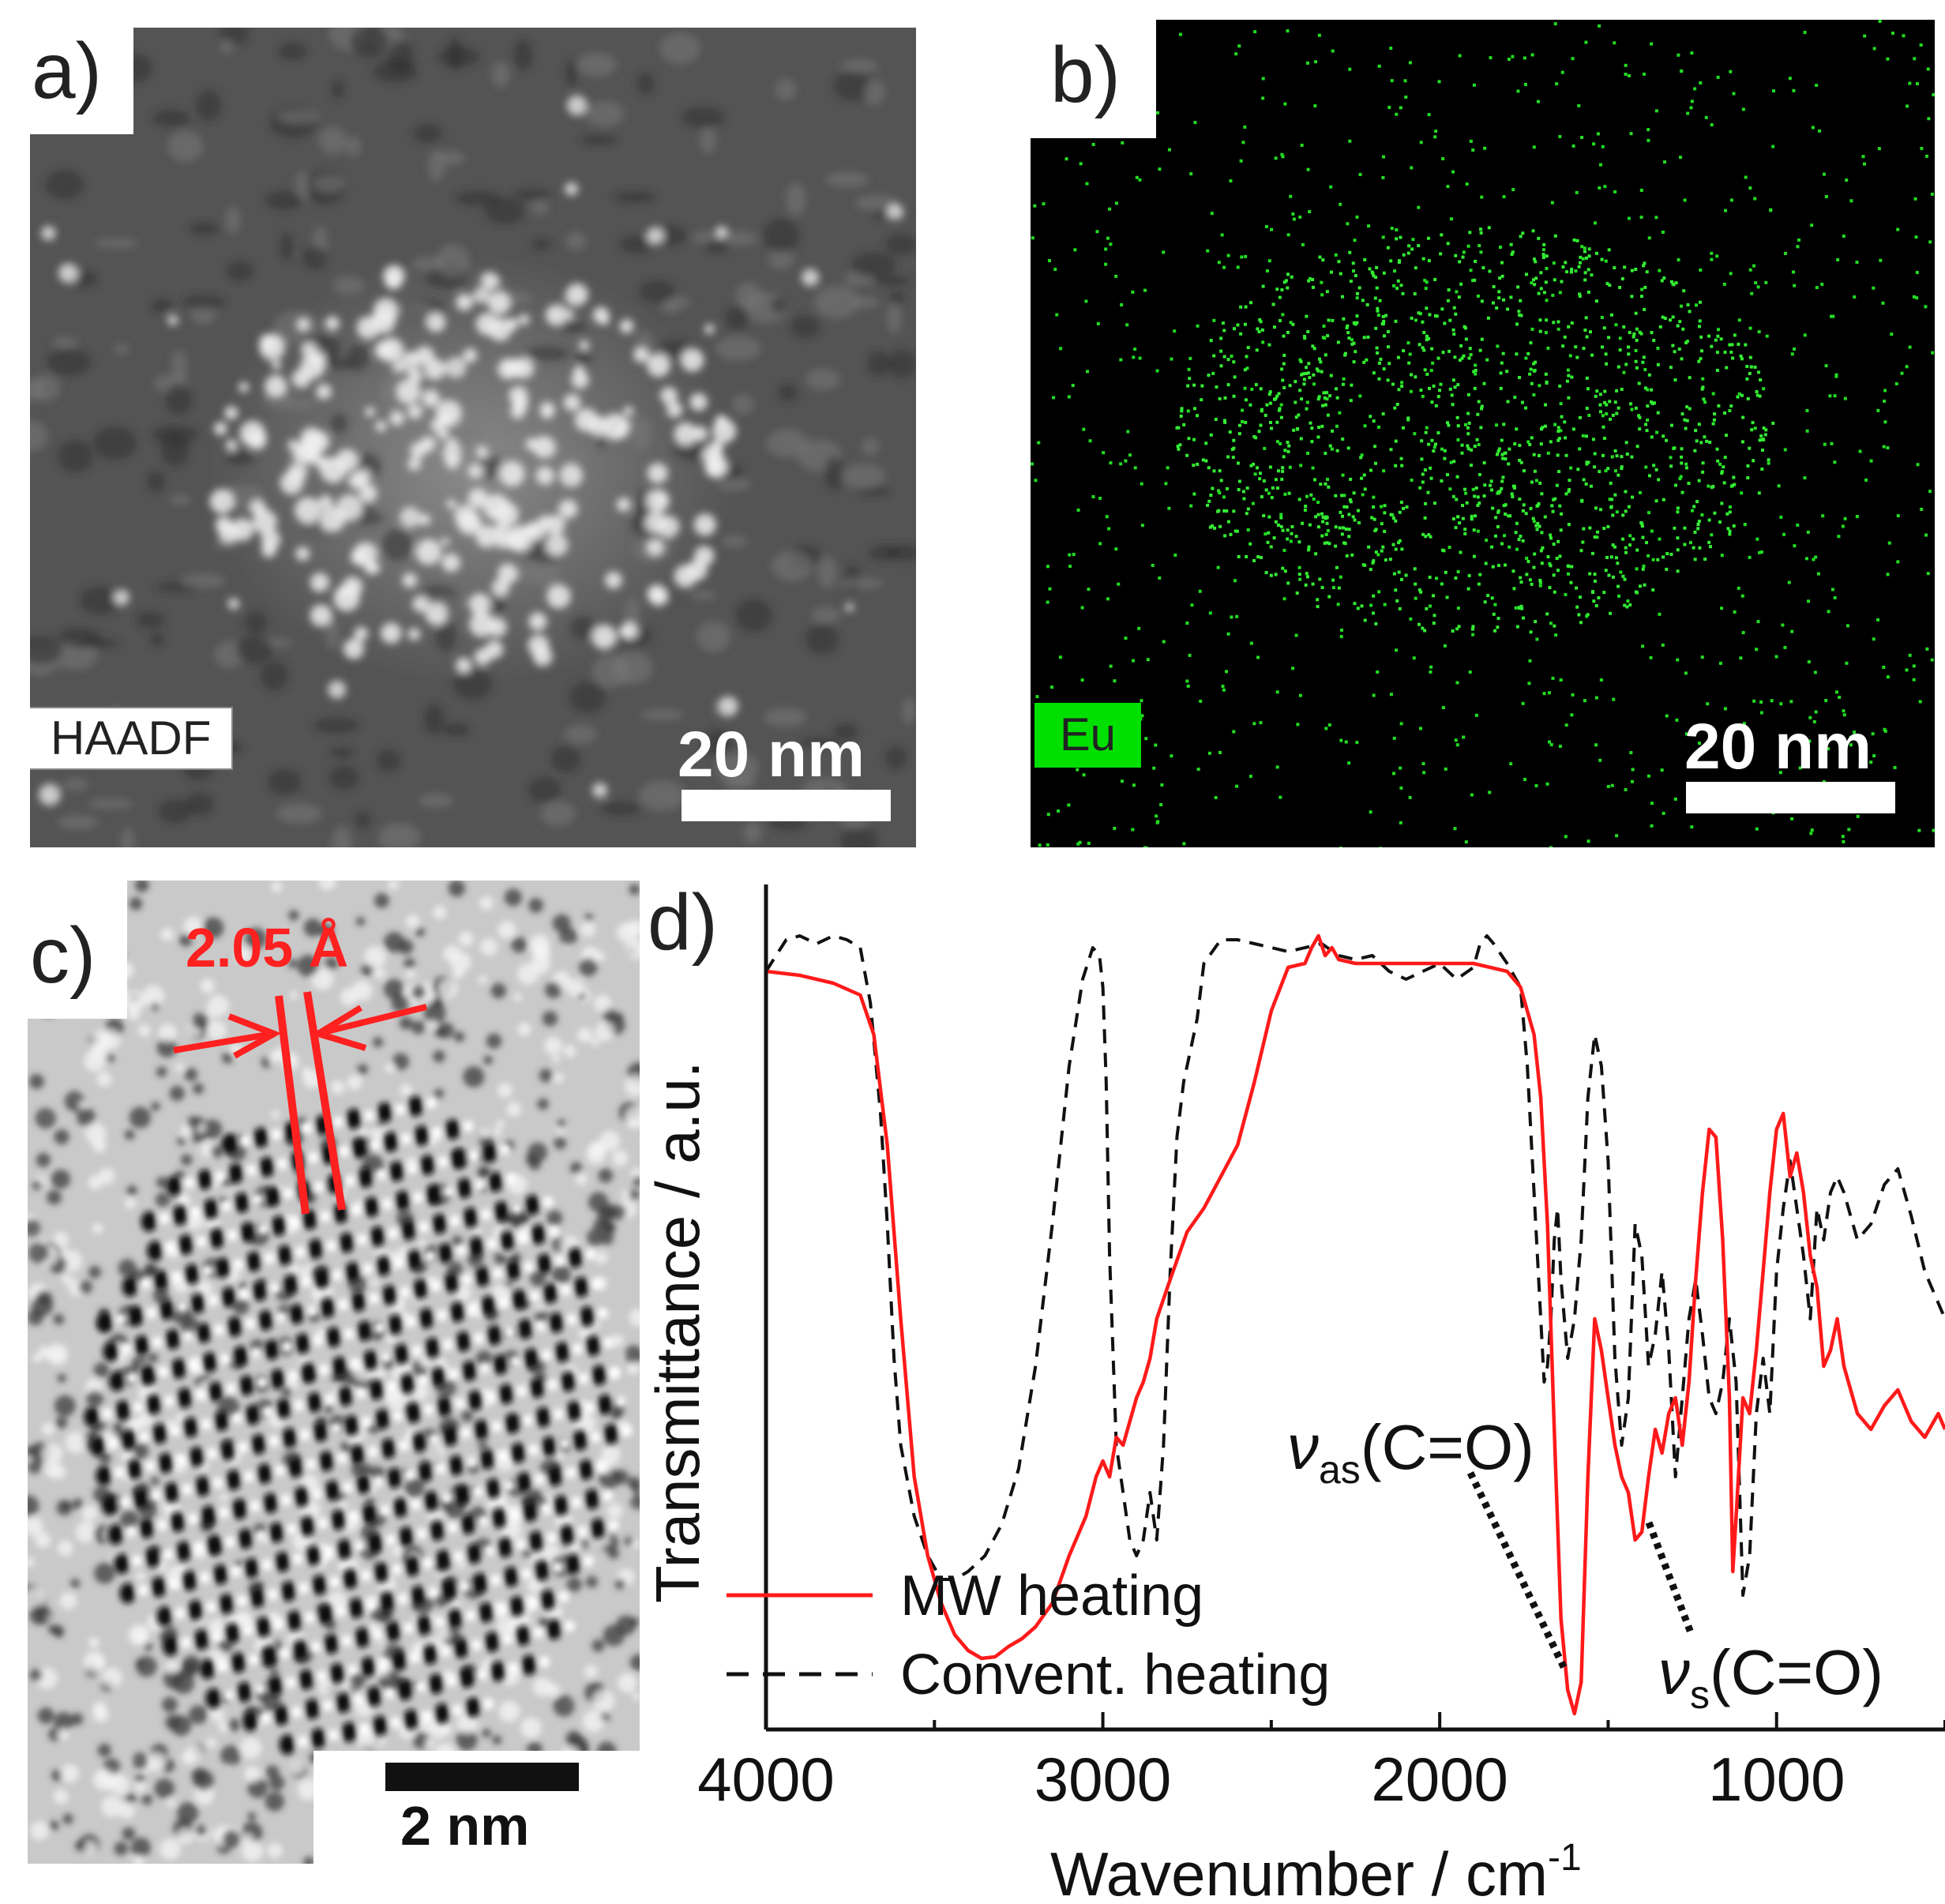 The height and width of the screenshot is (1904, 1945). I want to click on legend-label-mw: MW heating, so click(1051, 1596).